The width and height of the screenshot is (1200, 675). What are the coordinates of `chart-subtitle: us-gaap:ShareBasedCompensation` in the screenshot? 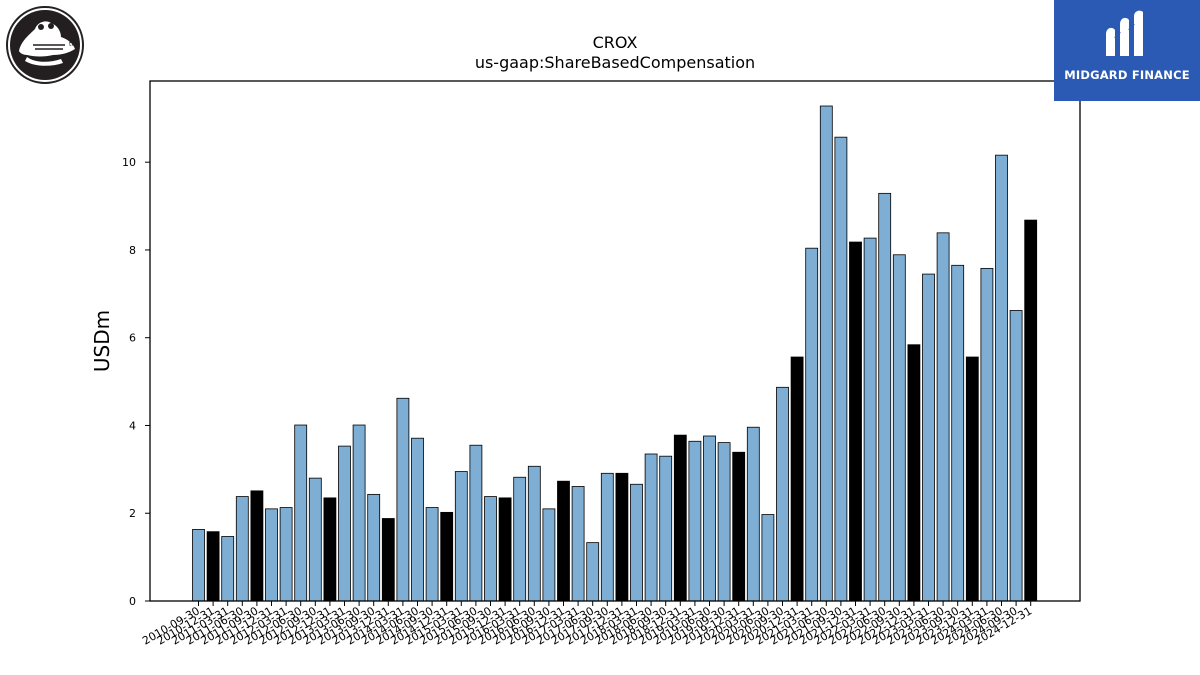 It's located at (615, 62).